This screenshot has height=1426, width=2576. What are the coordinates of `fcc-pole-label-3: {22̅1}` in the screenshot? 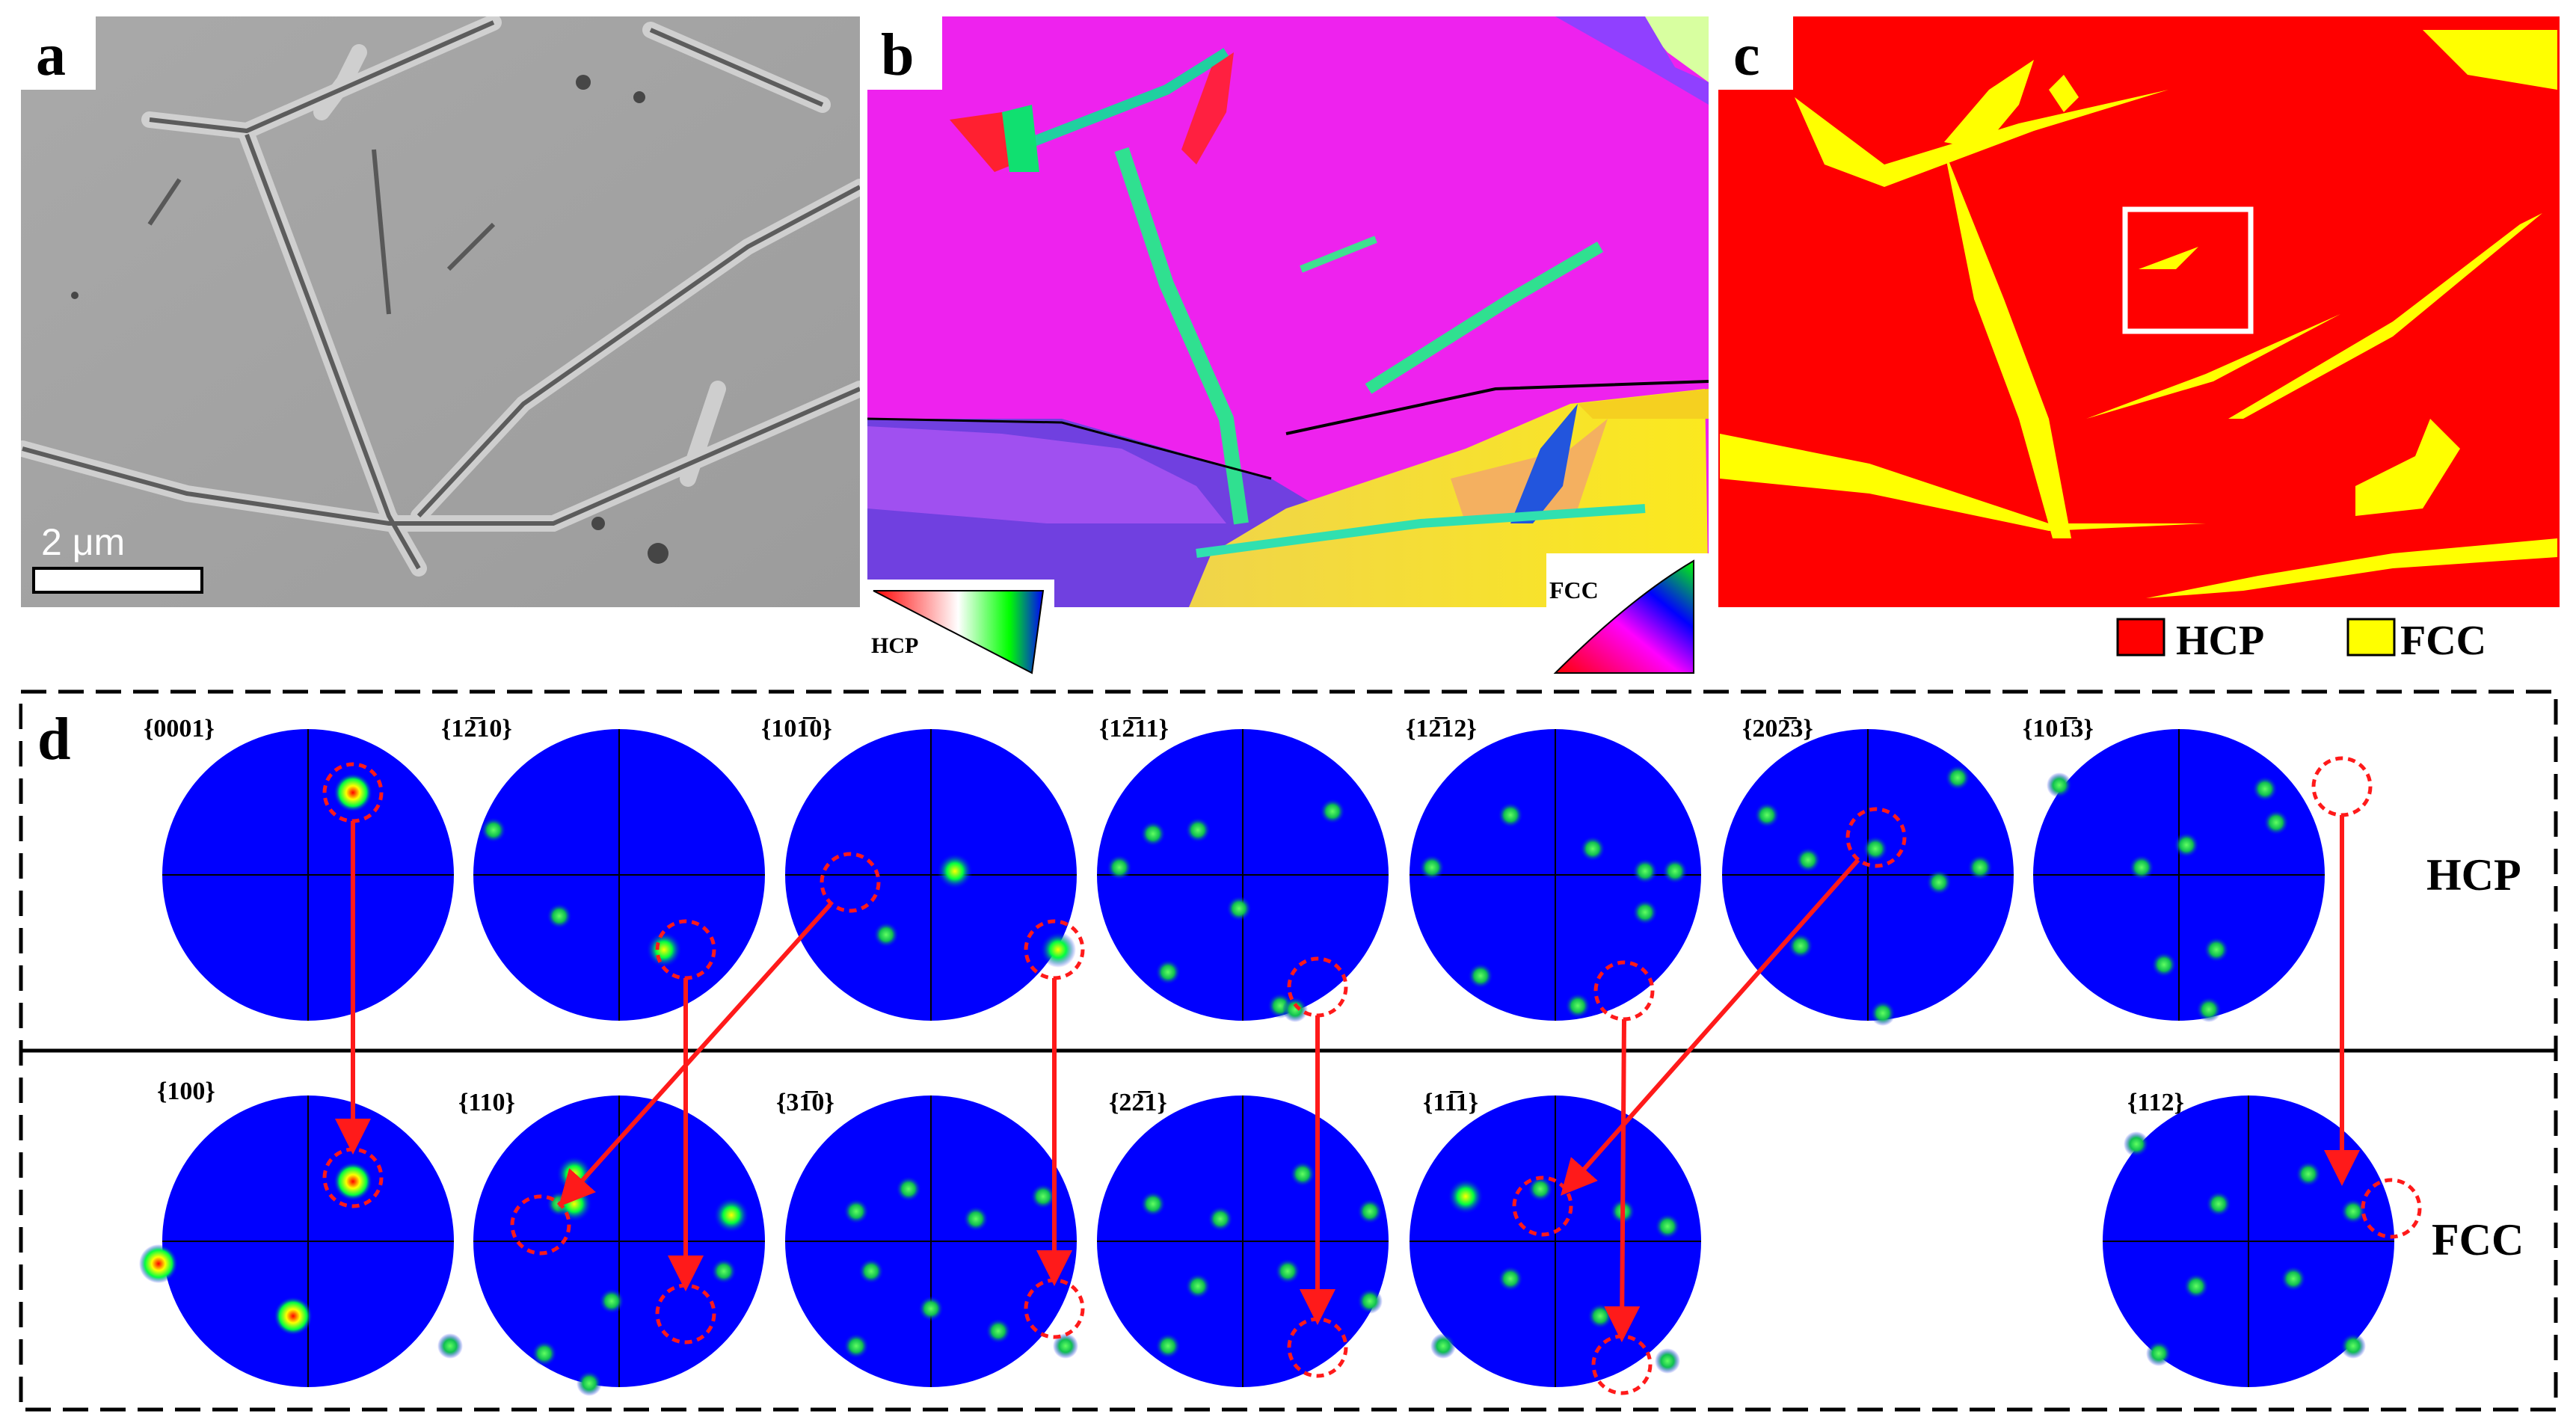 It's located at (1138, 1102).